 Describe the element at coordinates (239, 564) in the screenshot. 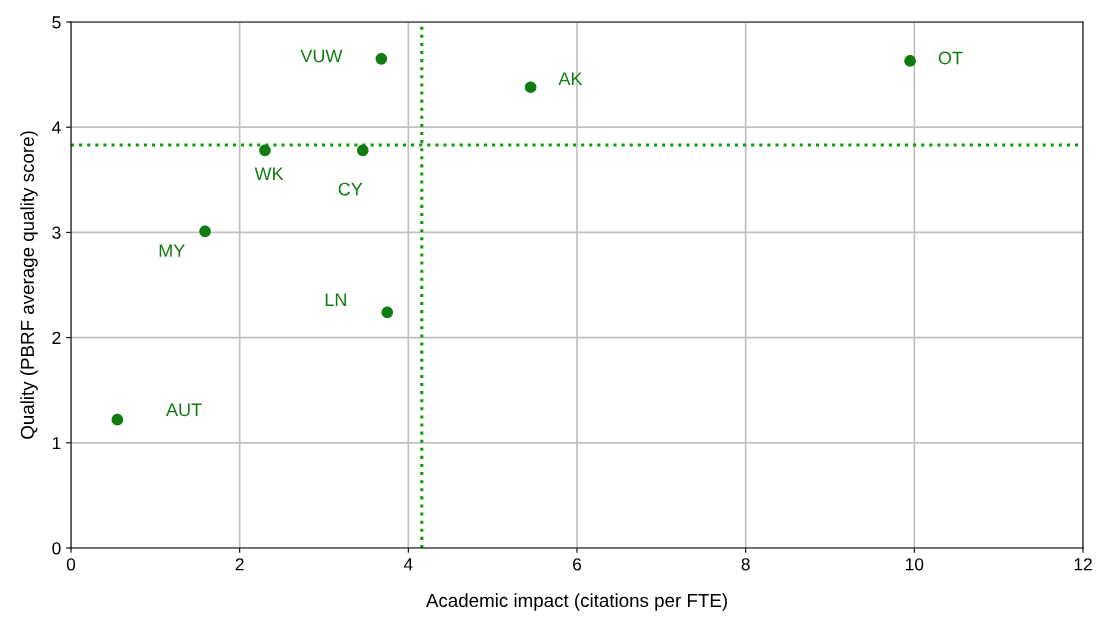

I see `x-tick-label: 2` at that location.